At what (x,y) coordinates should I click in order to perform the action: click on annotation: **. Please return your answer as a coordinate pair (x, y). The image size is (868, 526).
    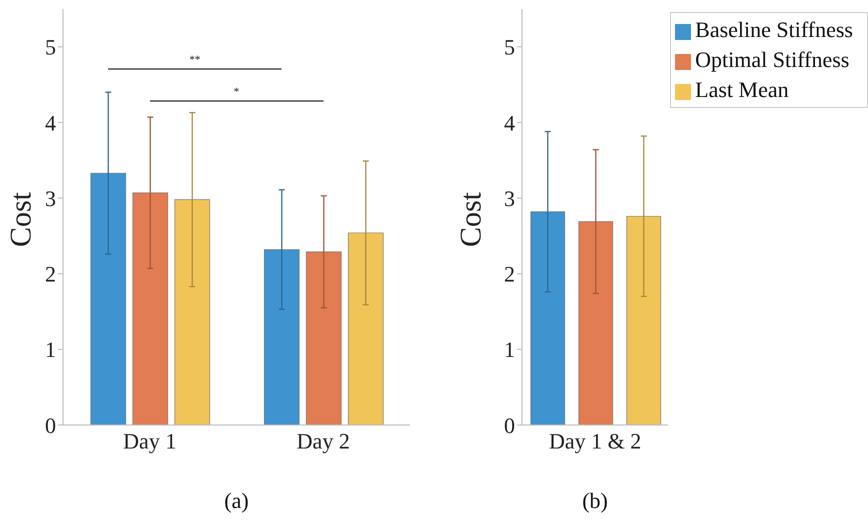
    Looking at the image, I should click on (195, 60).